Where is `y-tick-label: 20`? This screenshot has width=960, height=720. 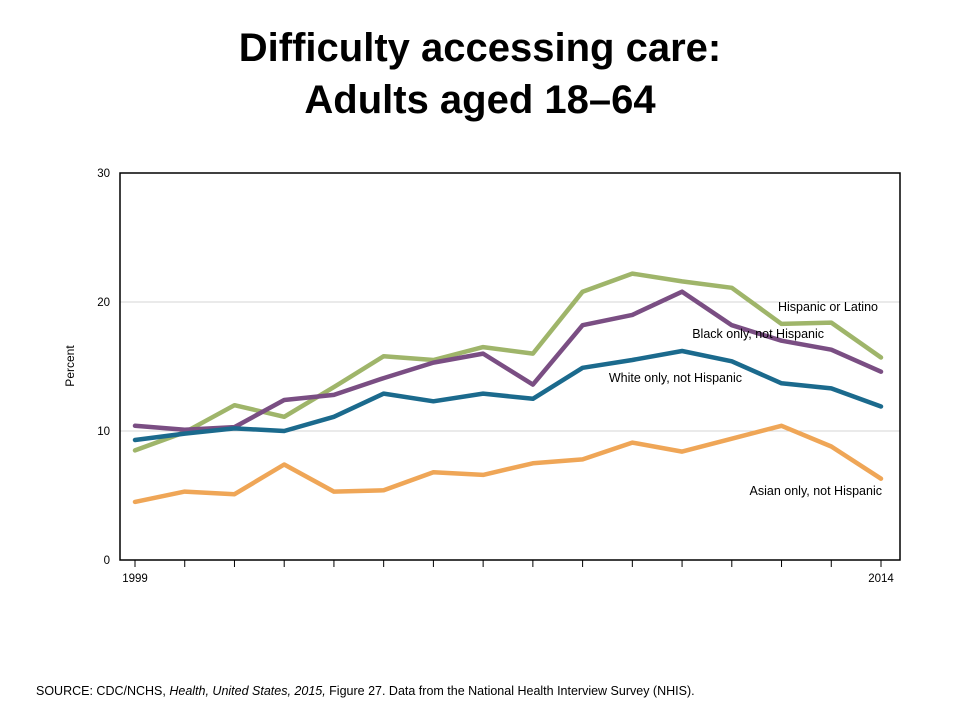
y-tick-label: 20 is located at coordinates (103, 303).